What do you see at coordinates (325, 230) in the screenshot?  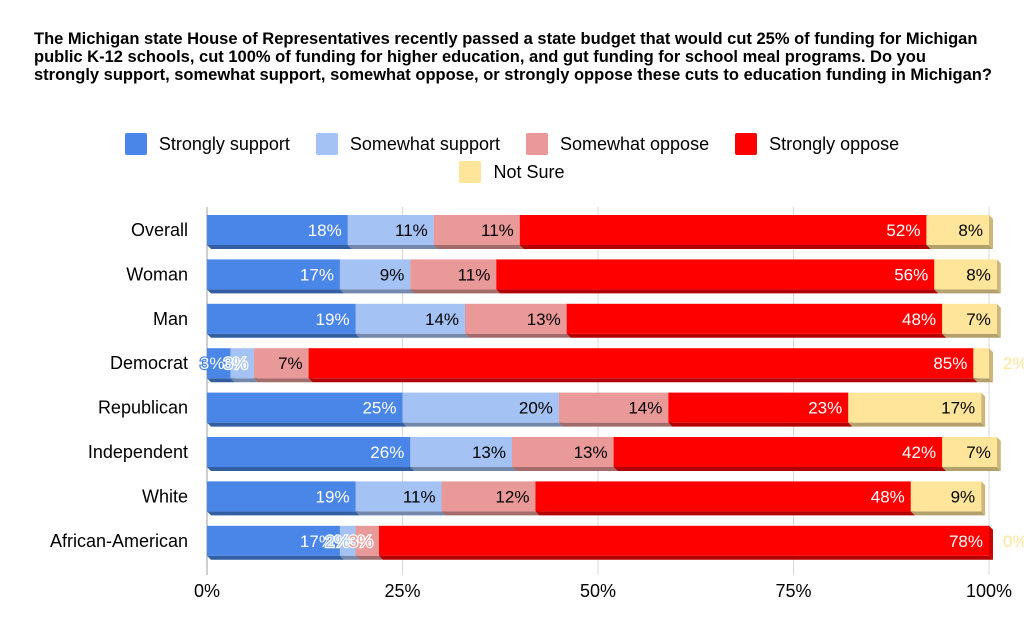 I see `data-label: 18%` at bounding box center [325, 230].